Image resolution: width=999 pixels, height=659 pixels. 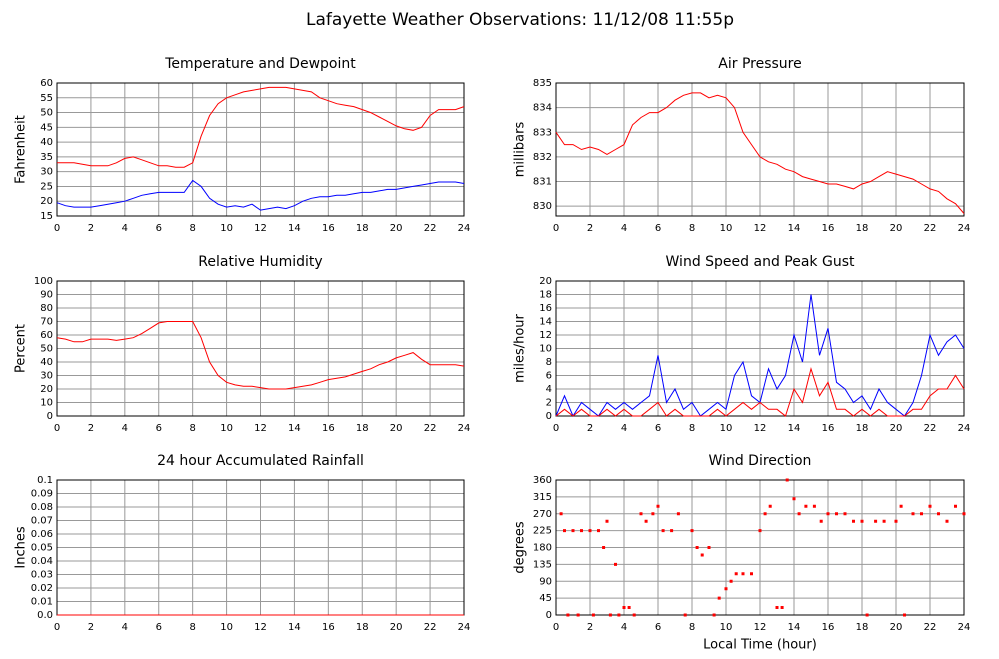 I want to click on y-tick-label: 0.04, so click(x=42, y=561).